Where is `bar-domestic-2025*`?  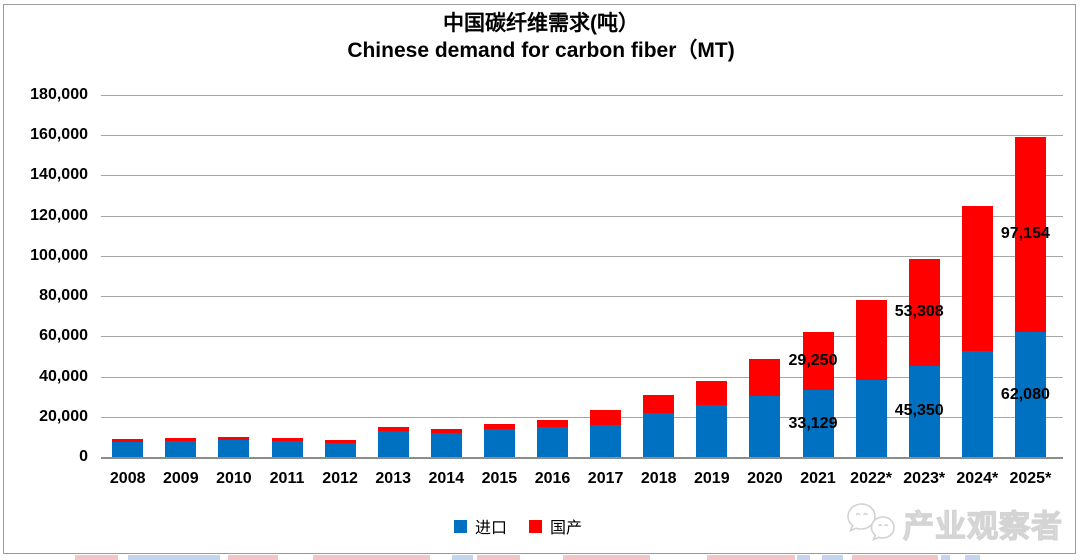
bar-domestic-2025* is located at coordinates (1030, 234).